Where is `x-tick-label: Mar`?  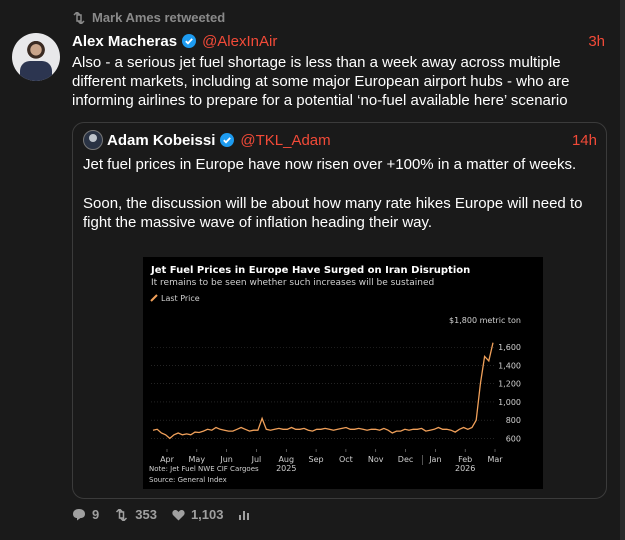
x-tick-label: Mar is located at coordinates (495, 459).